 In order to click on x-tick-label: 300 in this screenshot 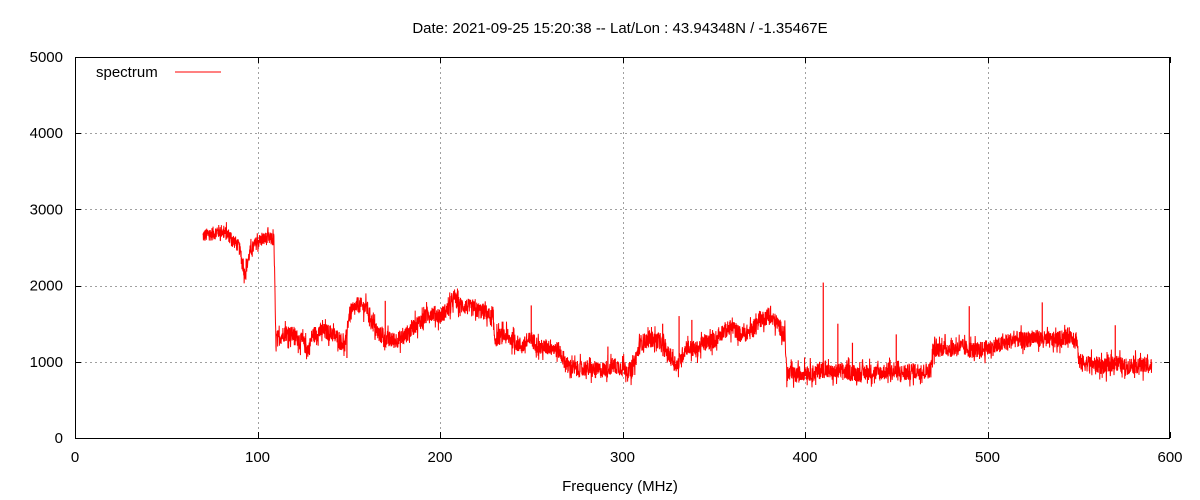, I will do `click(622, 457)`.